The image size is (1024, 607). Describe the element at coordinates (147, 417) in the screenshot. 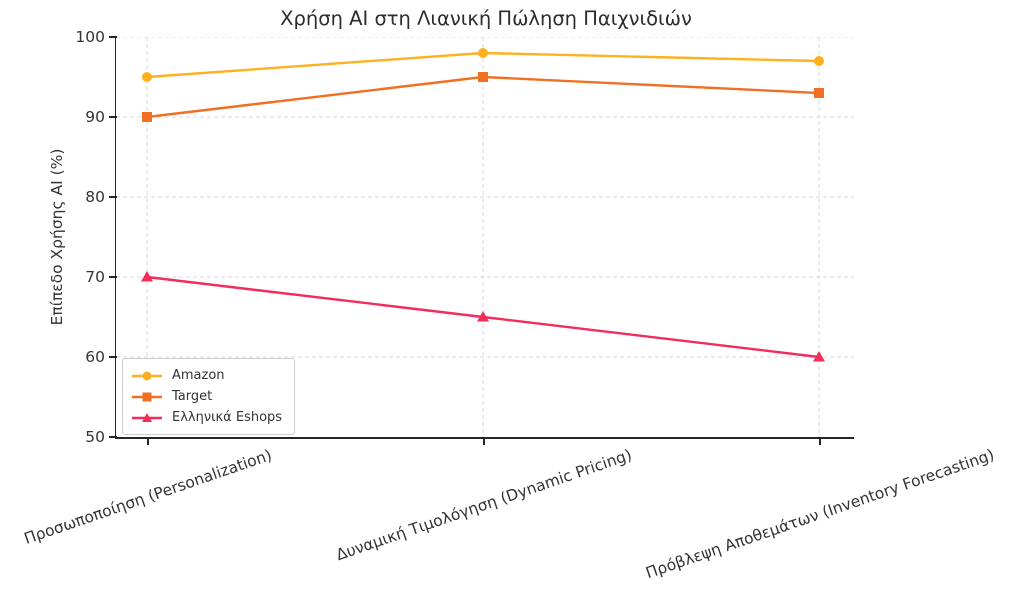

I see `triangle-marker-icon` at that location.